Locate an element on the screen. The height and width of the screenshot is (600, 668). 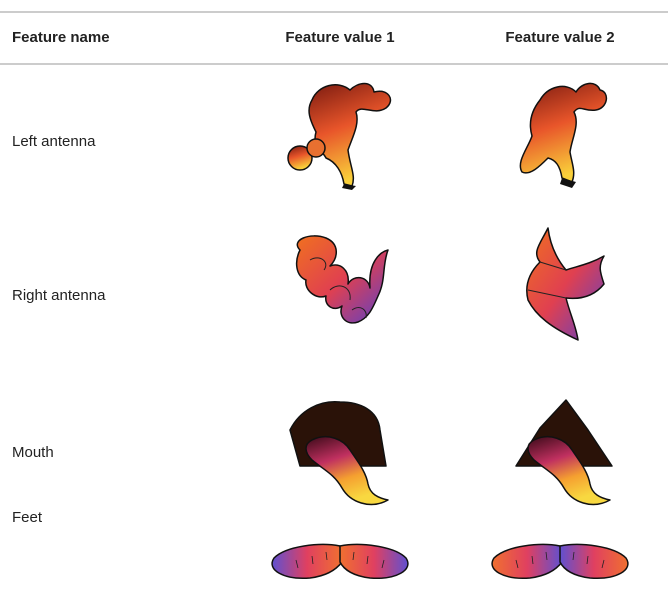
header-cell: Feature value 1 is located at coordinates (339, 37).